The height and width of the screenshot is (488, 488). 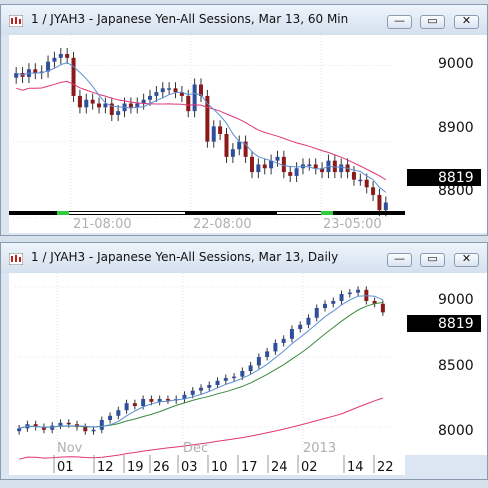 What do you see at coordinates (309, 467) in the screenshot?
I see `day-label: 02` at bounding box center [309, 467].